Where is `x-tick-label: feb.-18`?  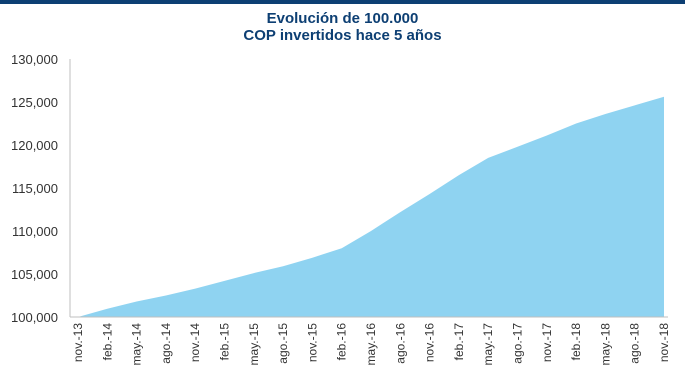
x-tick-label: feb.-18 is located at coordinates (576, 342).